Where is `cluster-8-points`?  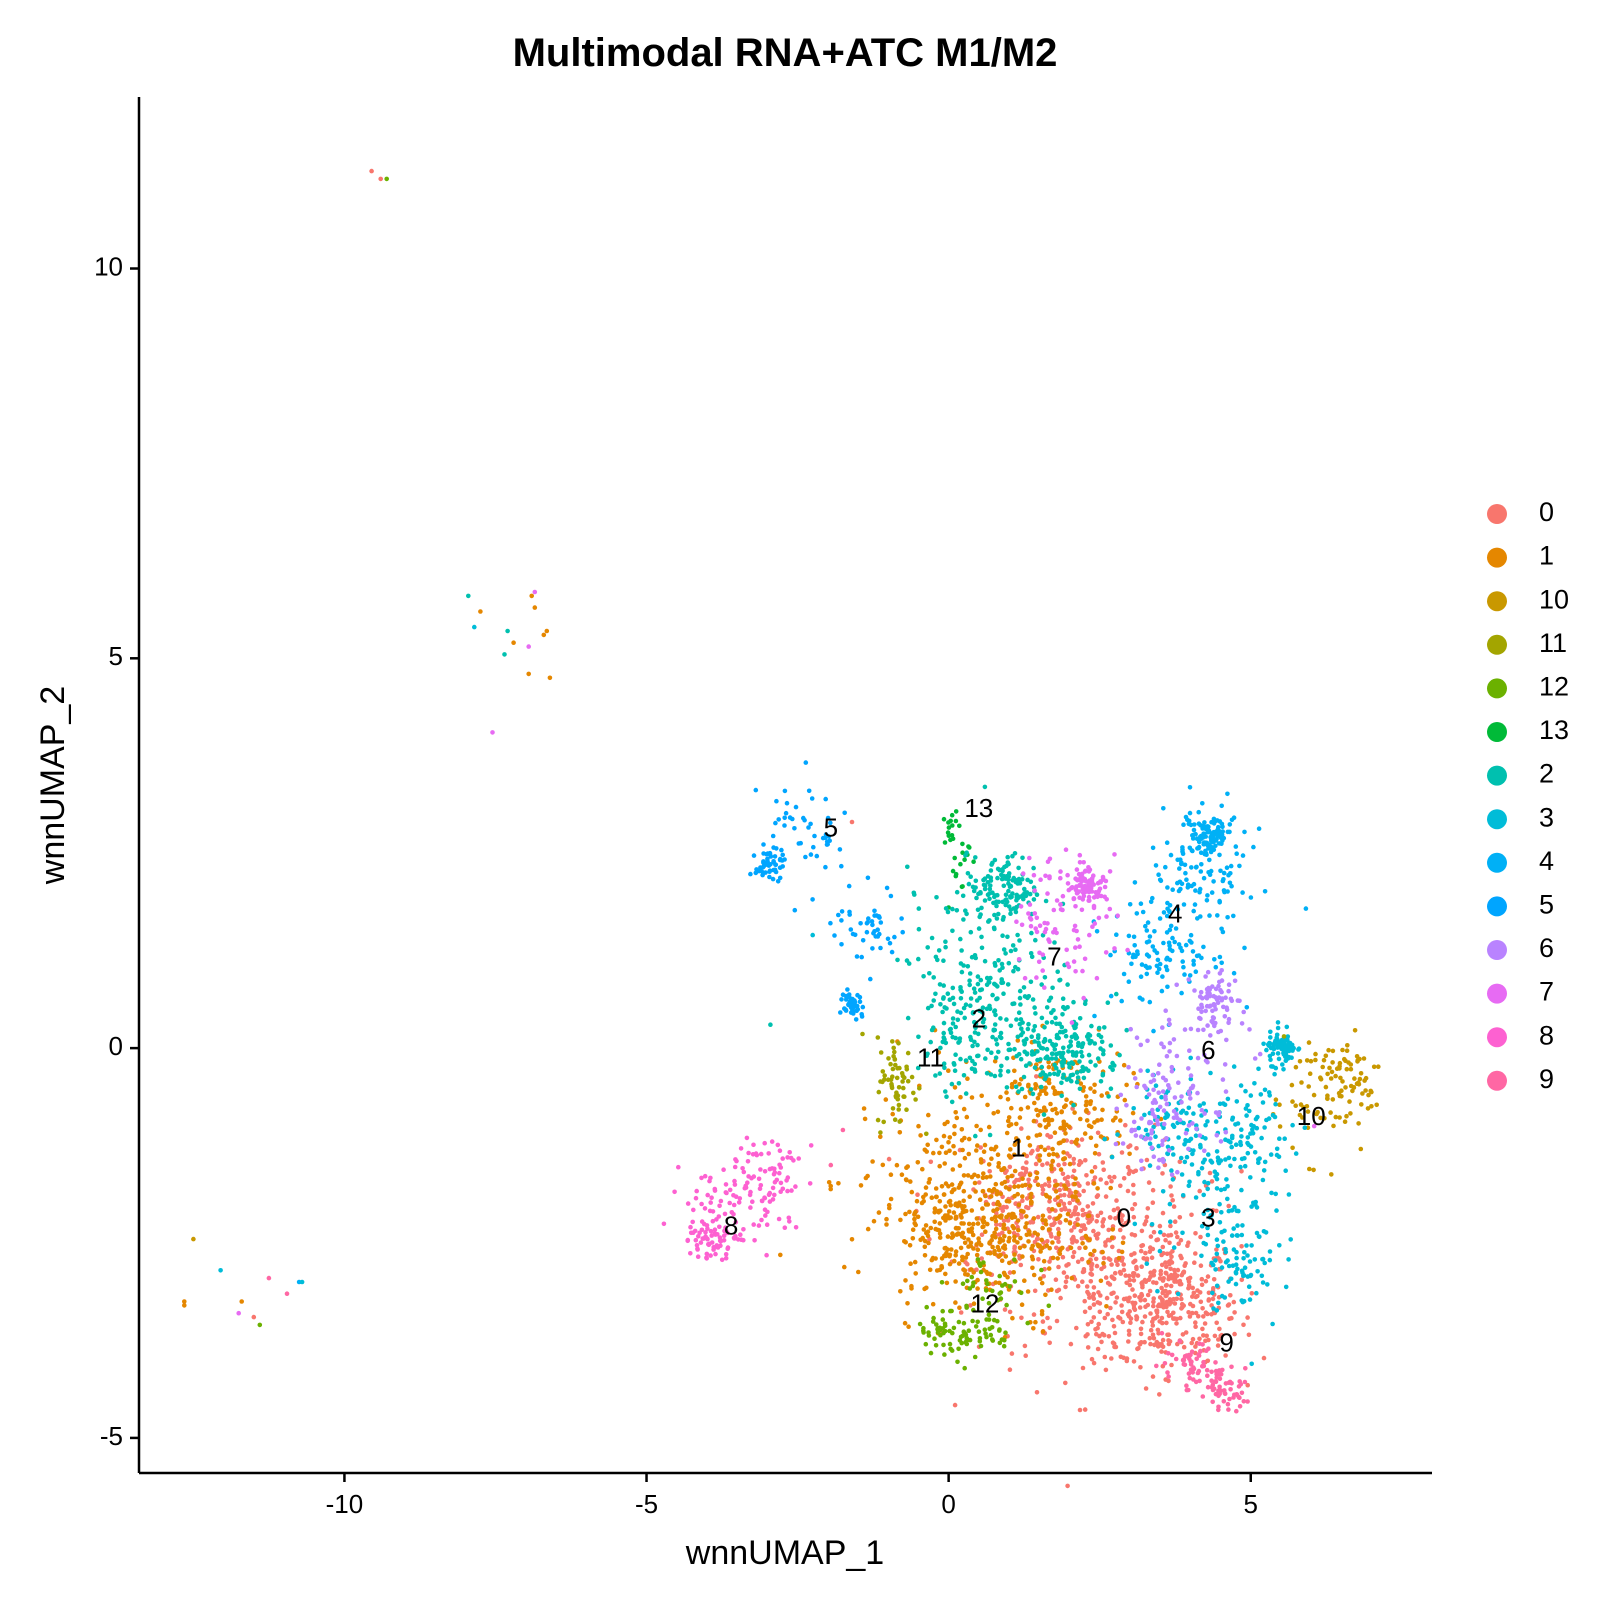
cluster-8-points is located at coordinates (737, 1199).